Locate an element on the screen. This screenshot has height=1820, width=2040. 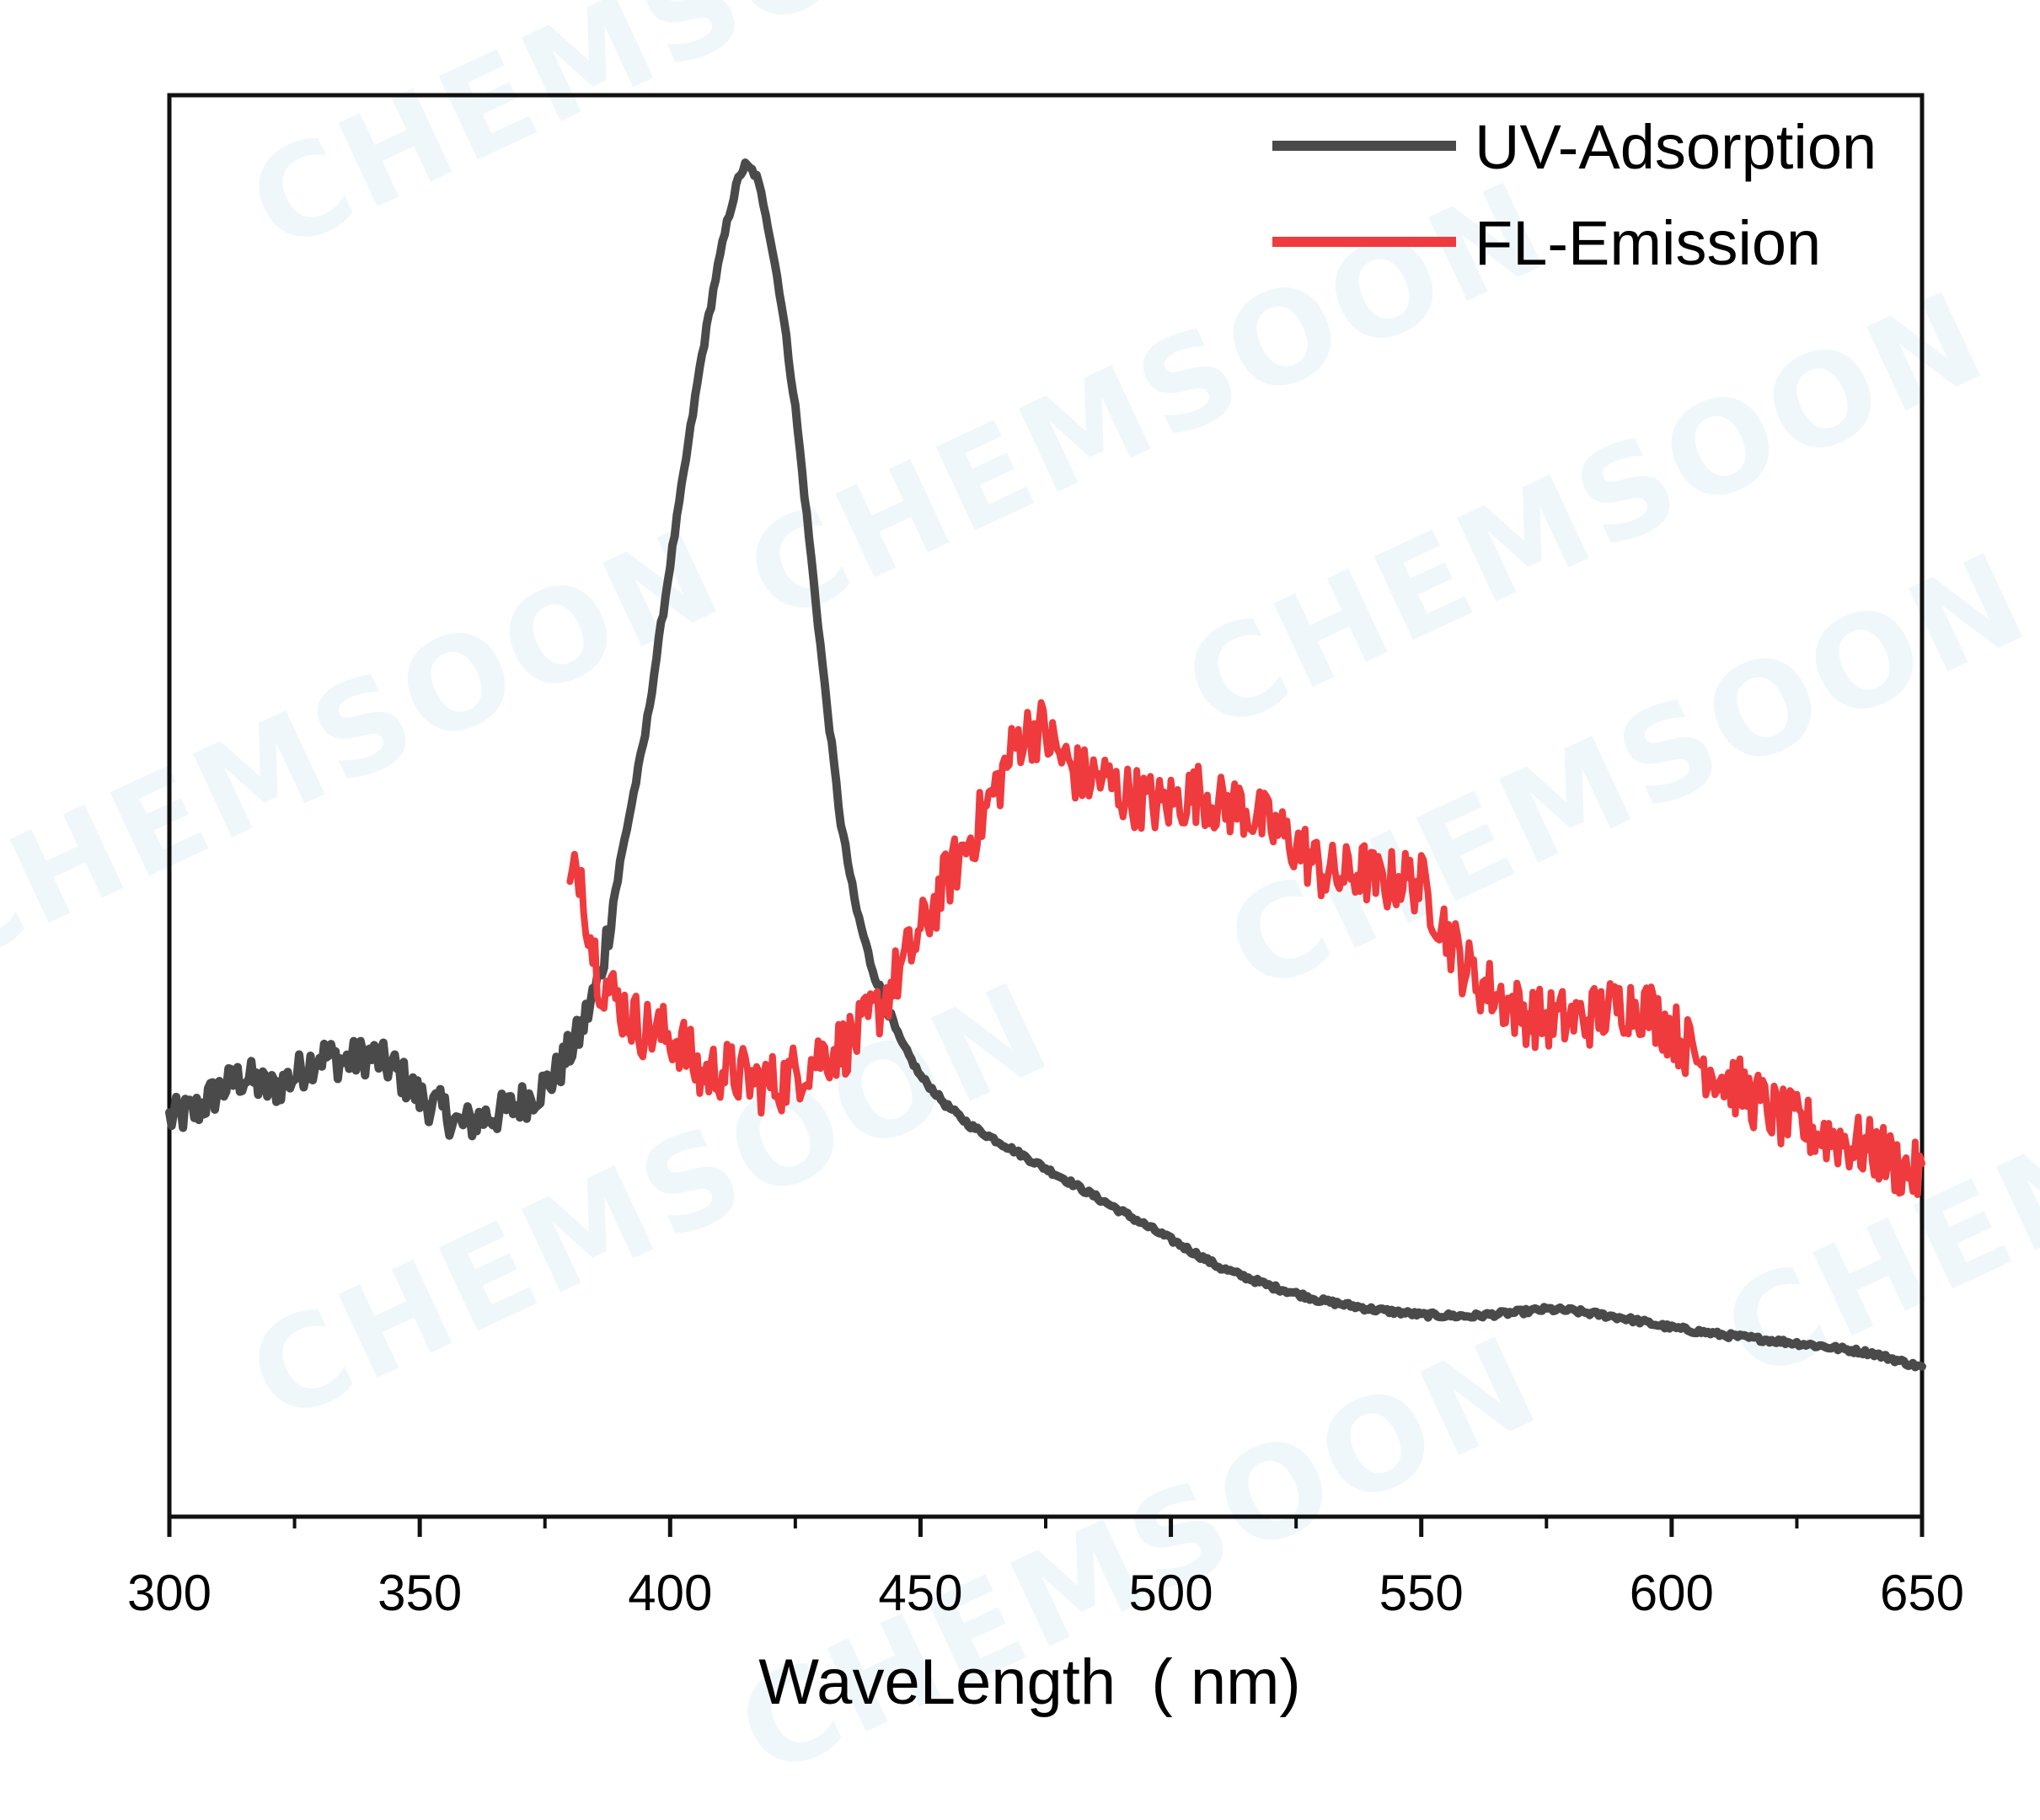
x-tick-label: 450 is located at coordinates (920, 1593).